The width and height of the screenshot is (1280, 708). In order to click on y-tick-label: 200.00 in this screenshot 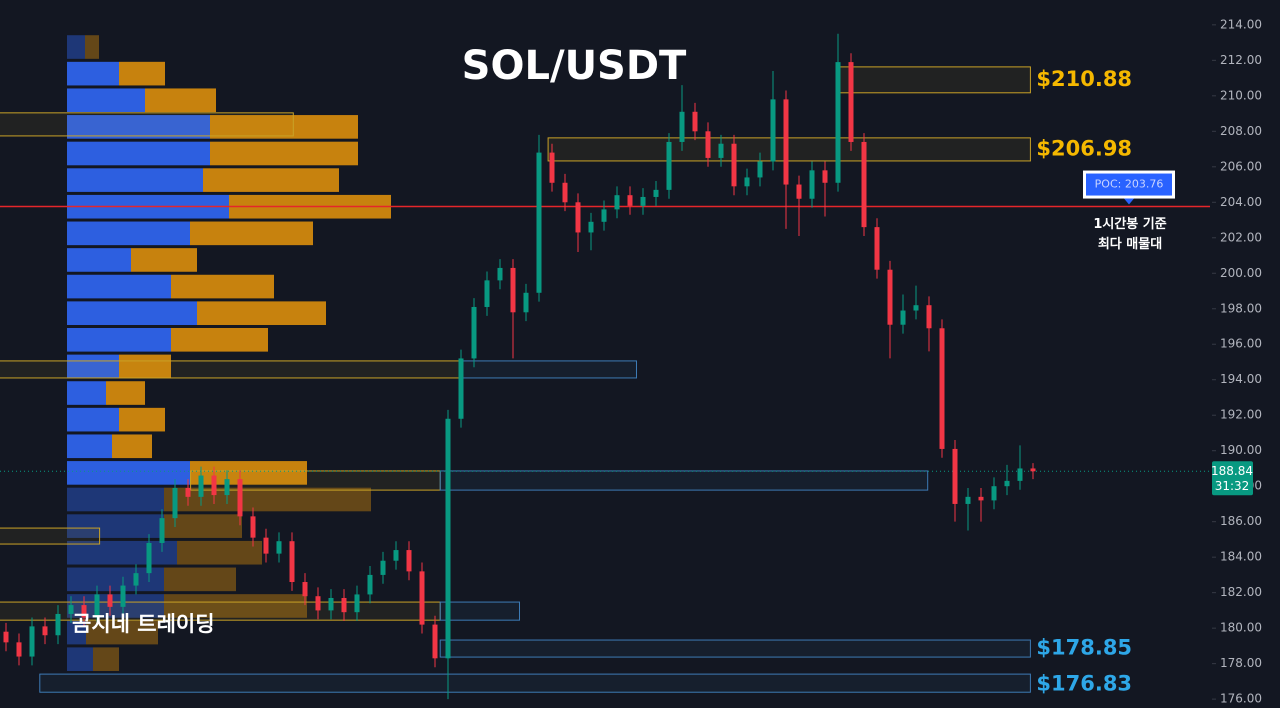, I will do `click(1241, 273)`.